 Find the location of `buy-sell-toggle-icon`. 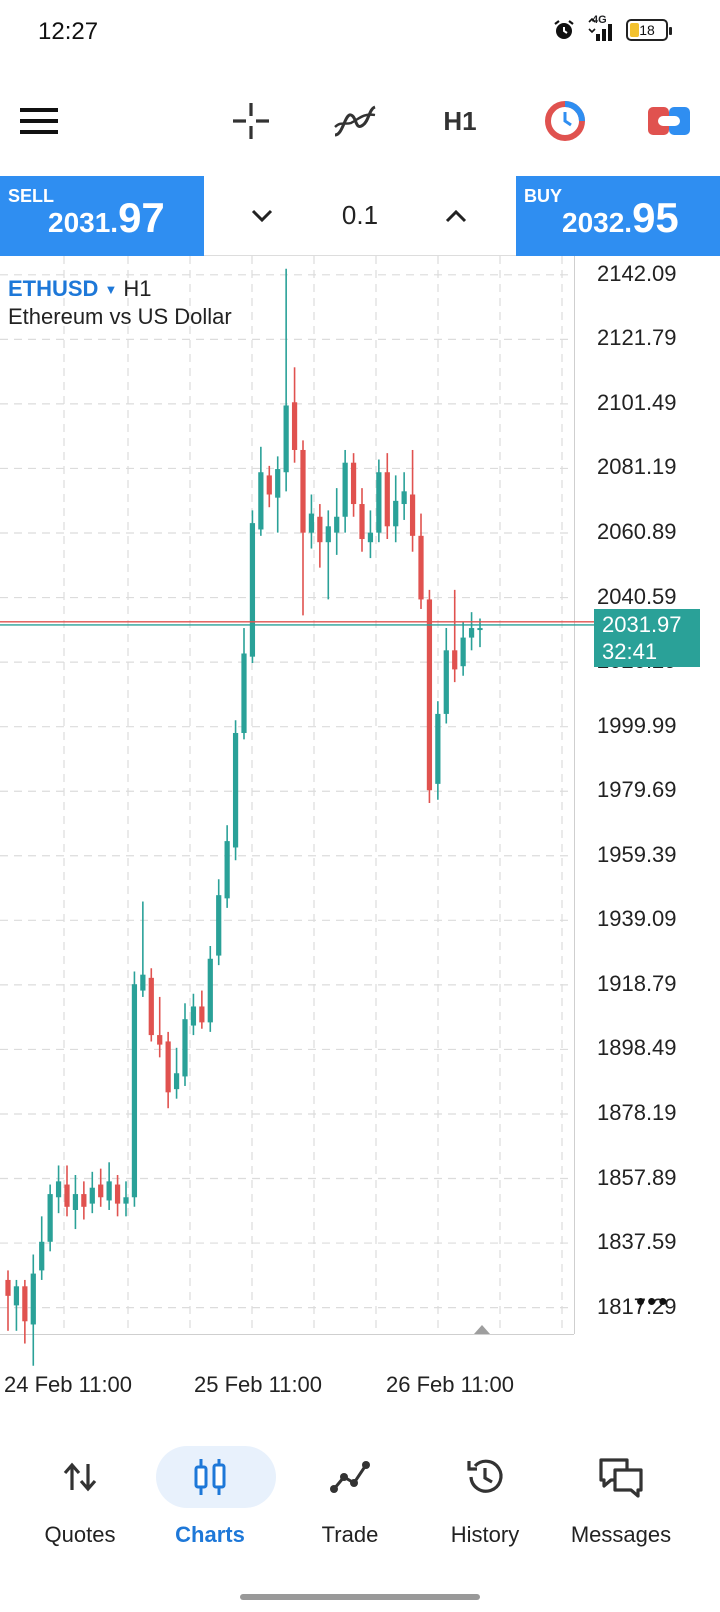

buy-sell-toggle-icon is located at coordinates (669, 121).